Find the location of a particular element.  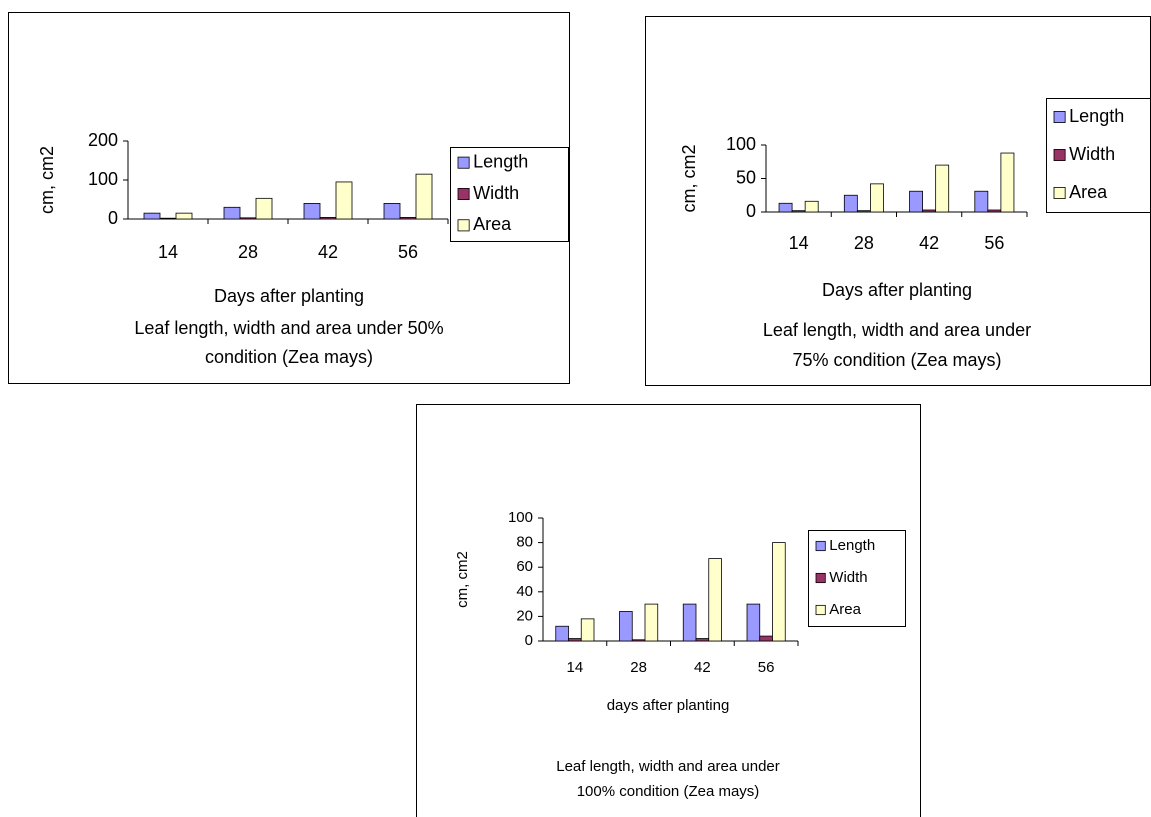

legend is located at coordinates (509, 194).